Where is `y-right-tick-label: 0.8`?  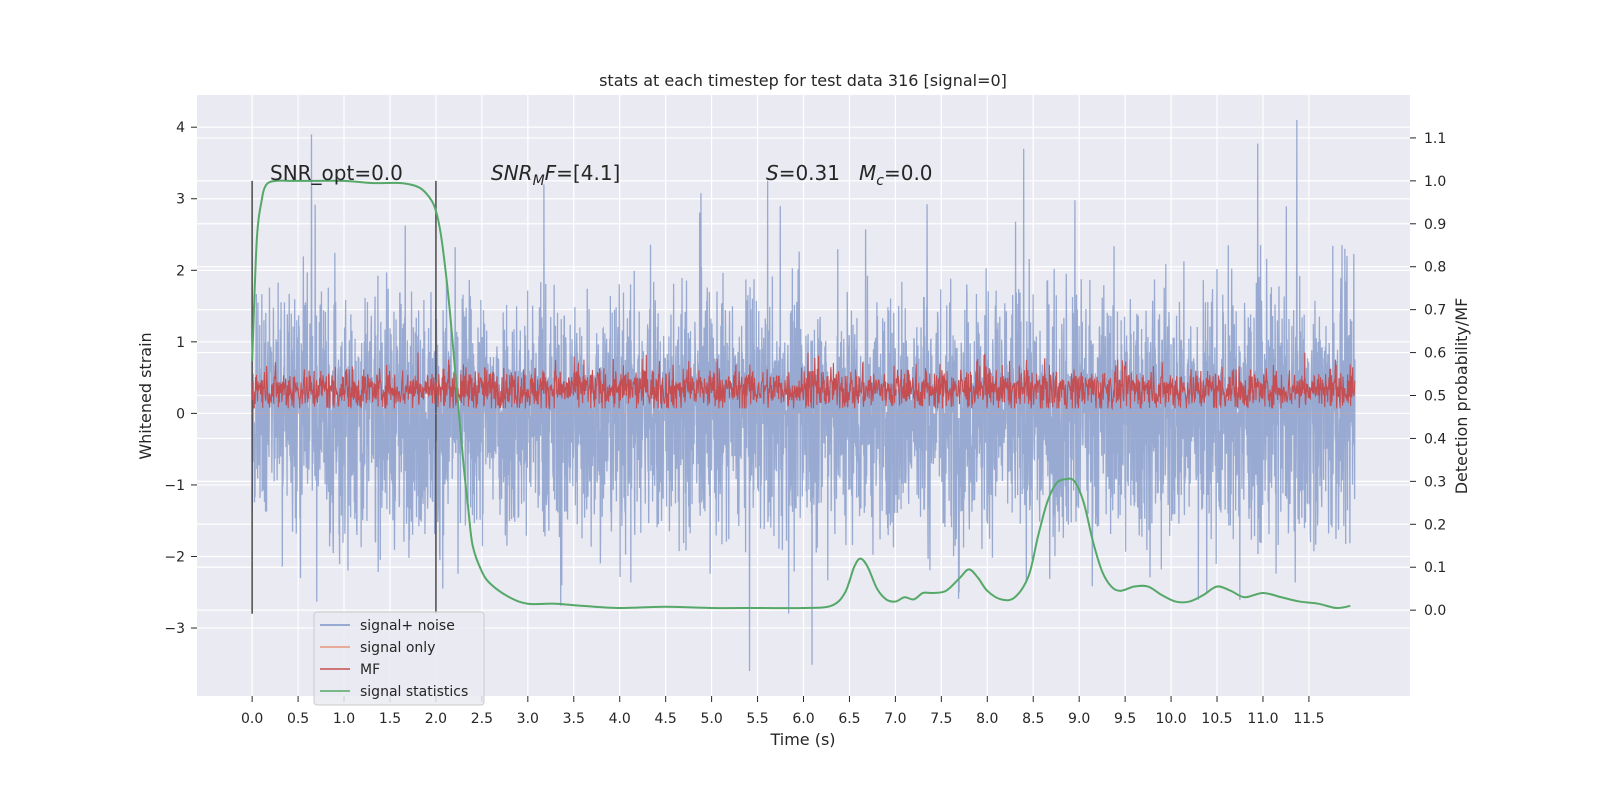
y-right-tick-label: 0.8 is located at coordinates (1435, 268).